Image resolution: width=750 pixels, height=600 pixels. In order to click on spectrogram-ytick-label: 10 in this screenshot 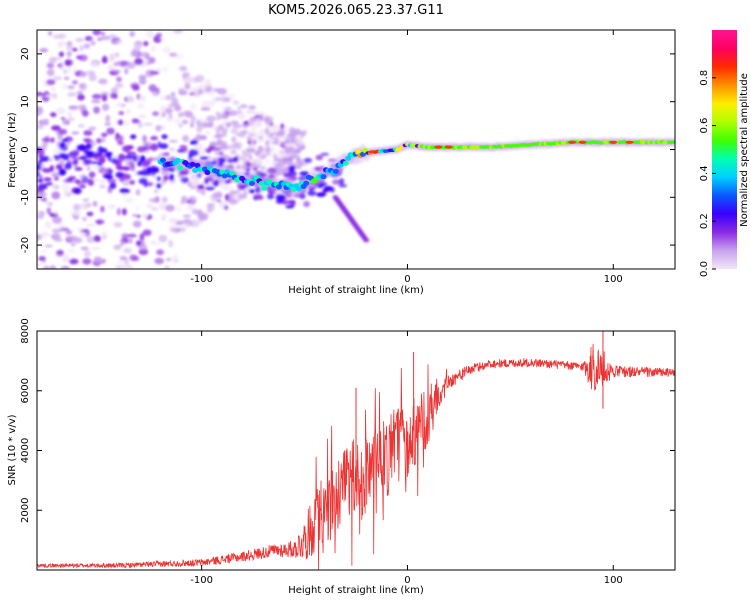, I will do `click(25, 101)`.